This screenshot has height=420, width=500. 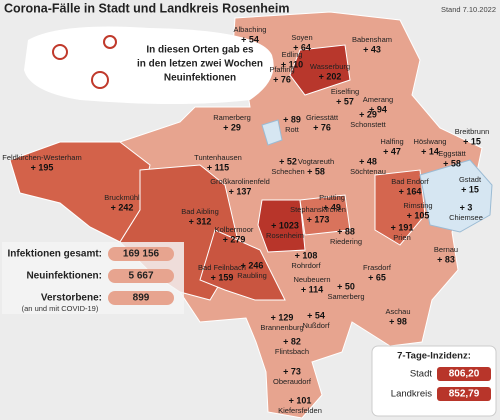 I want to click on place-name: Feldkirchen-Westerham, so click(x=41, y=157).